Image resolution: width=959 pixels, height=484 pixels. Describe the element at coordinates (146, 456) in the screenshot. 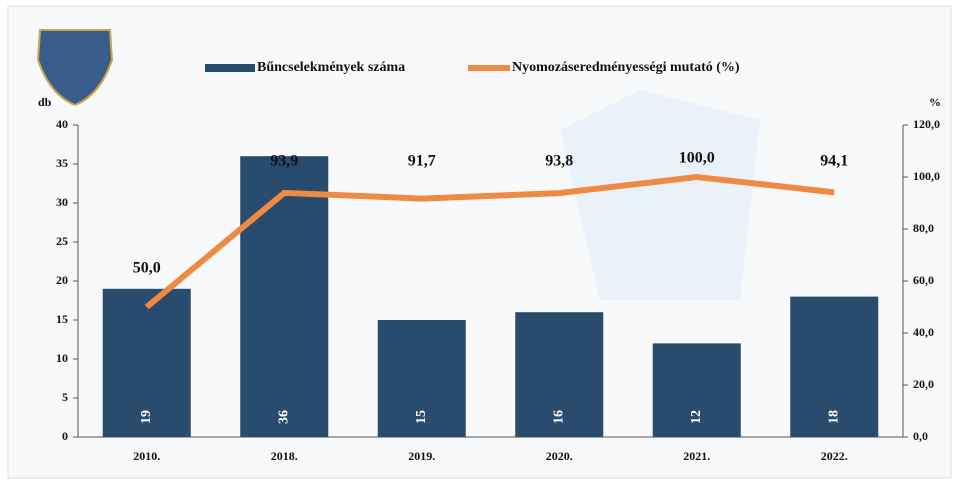

I see `x-tick-label: 2010.` at that location.